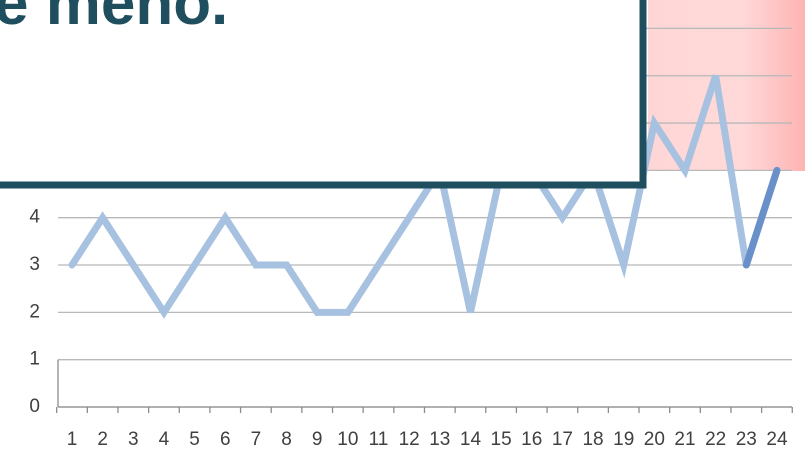 This screenshot has height=452, width=805. Describe the element at coordinates (164, 439) in the screenshot. I see `x-tick-label: 4` at that location.